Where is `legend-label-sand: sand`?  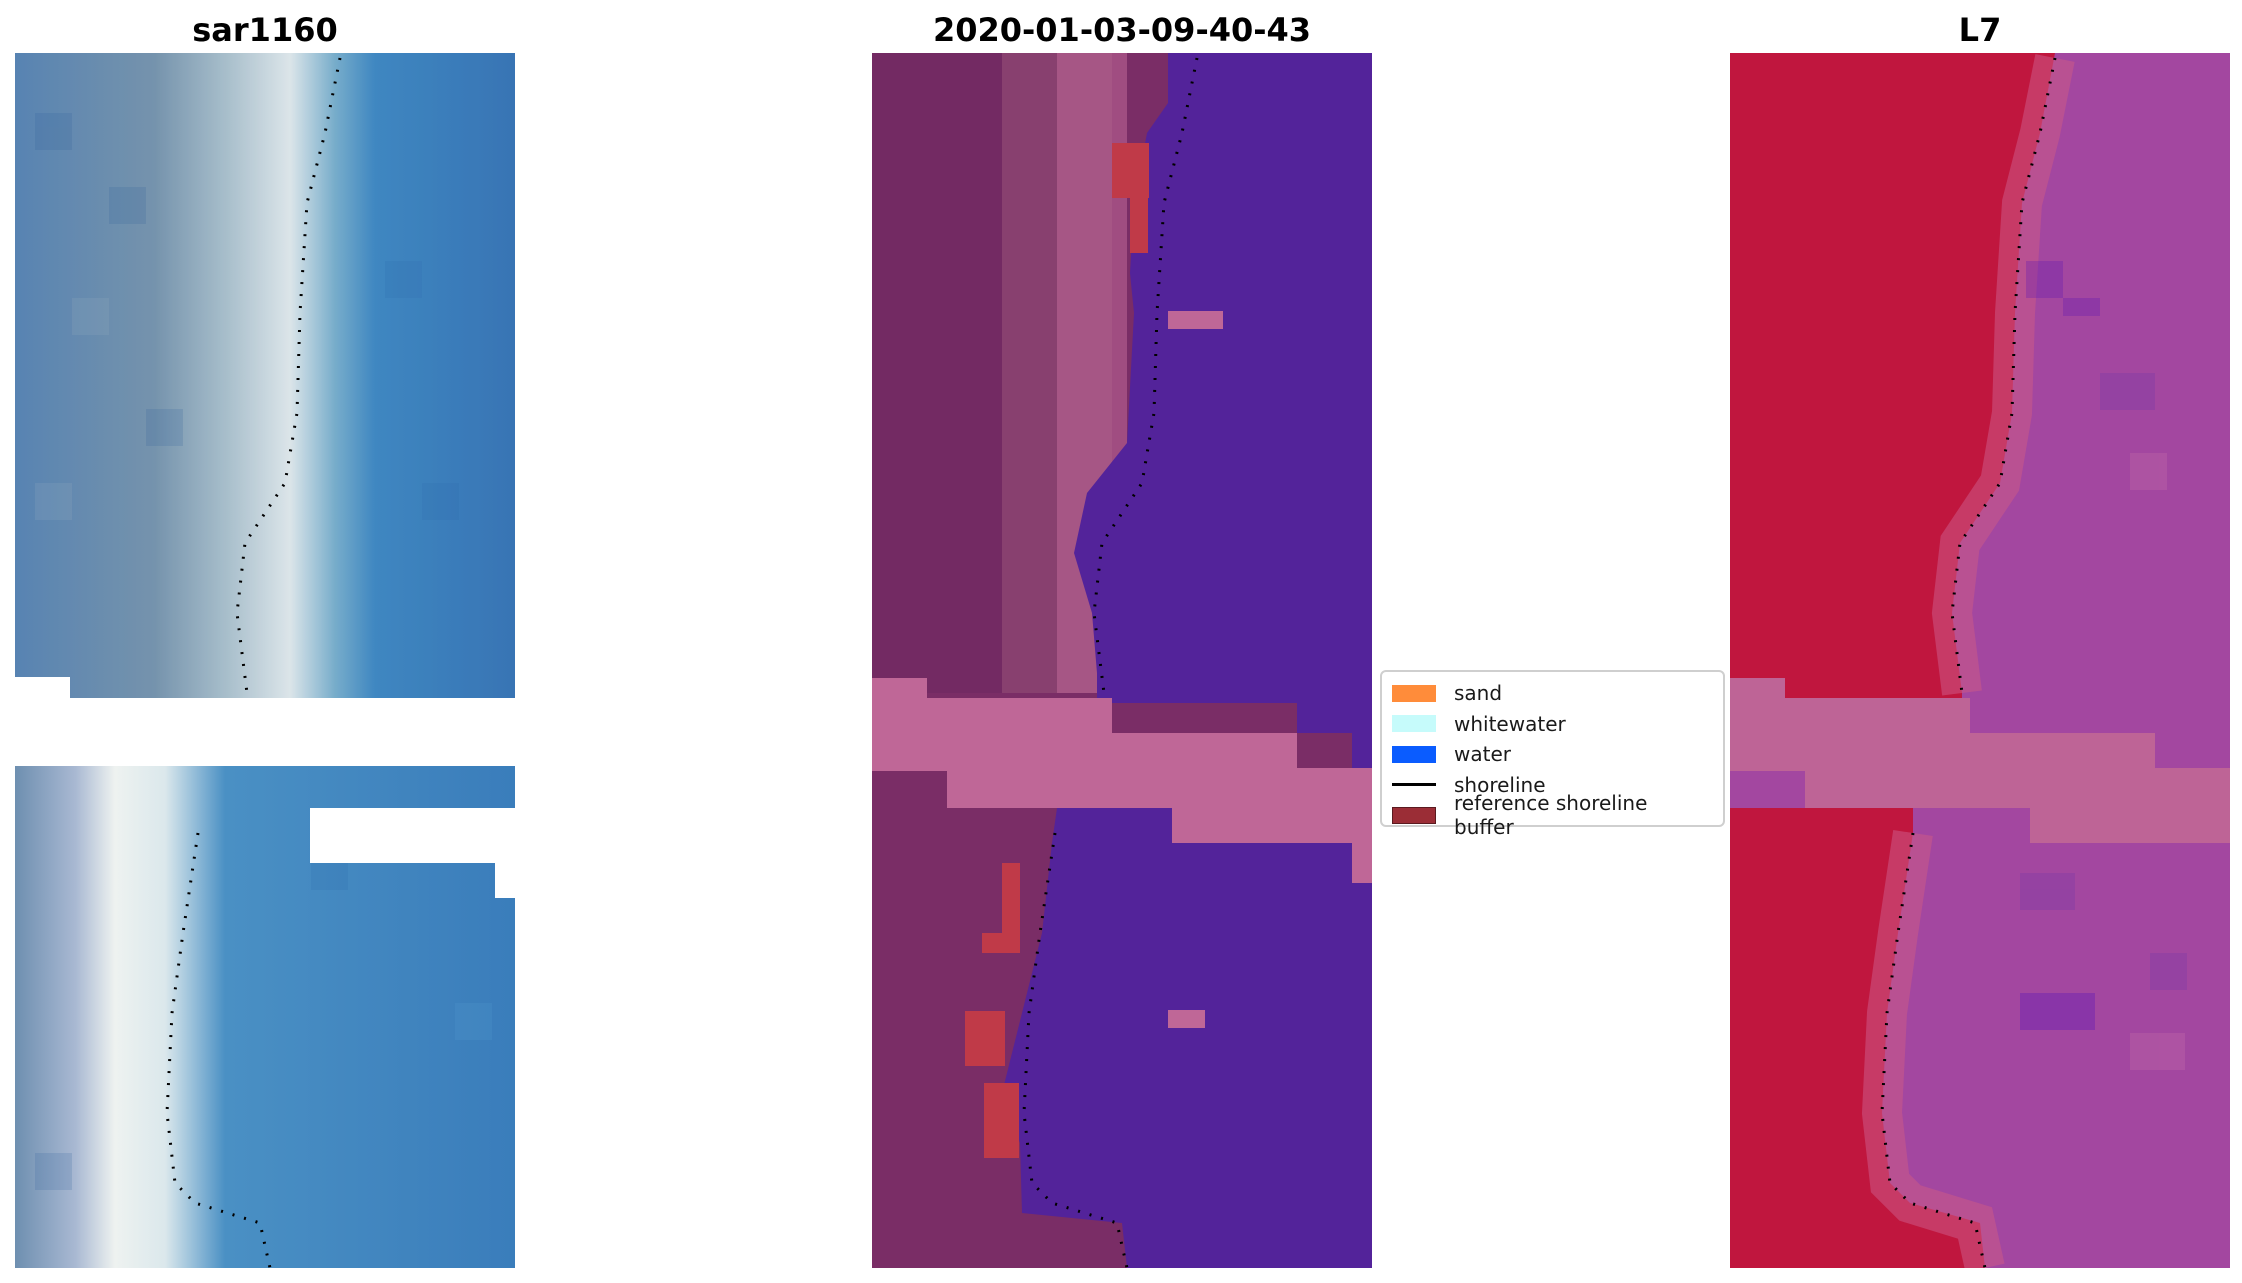 legend-label-sand: sand is located at coordinates (1478, 693).